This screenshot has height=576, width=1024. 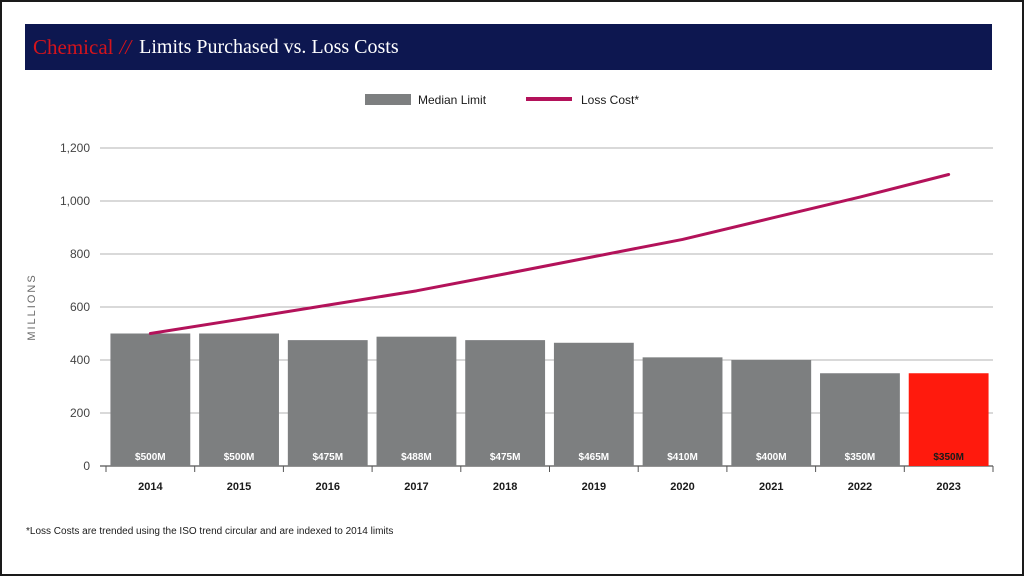 I want to click on x-tick-label: 2020, so click(x=682, y=487).